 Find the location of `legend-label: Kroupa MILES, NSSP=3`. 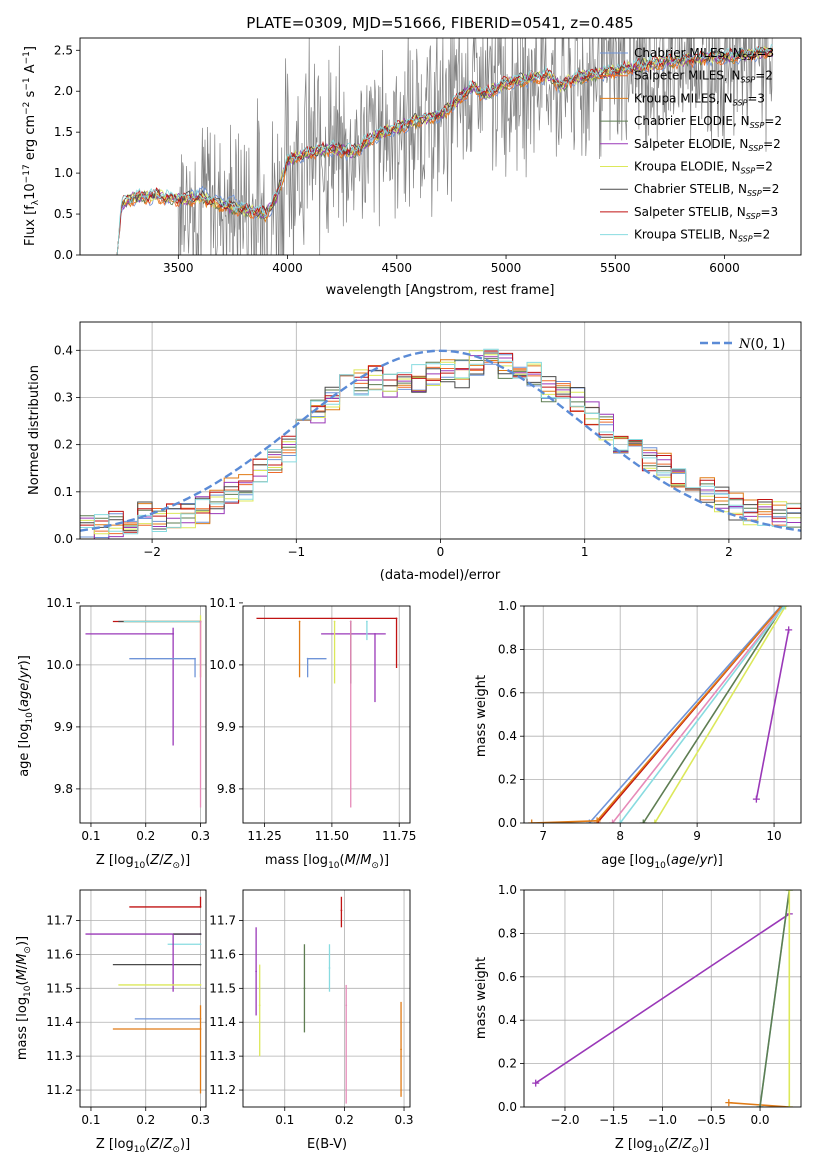

legend-label: Kroupa MILES, NSSP=3 is located at coordinates (699, 99).